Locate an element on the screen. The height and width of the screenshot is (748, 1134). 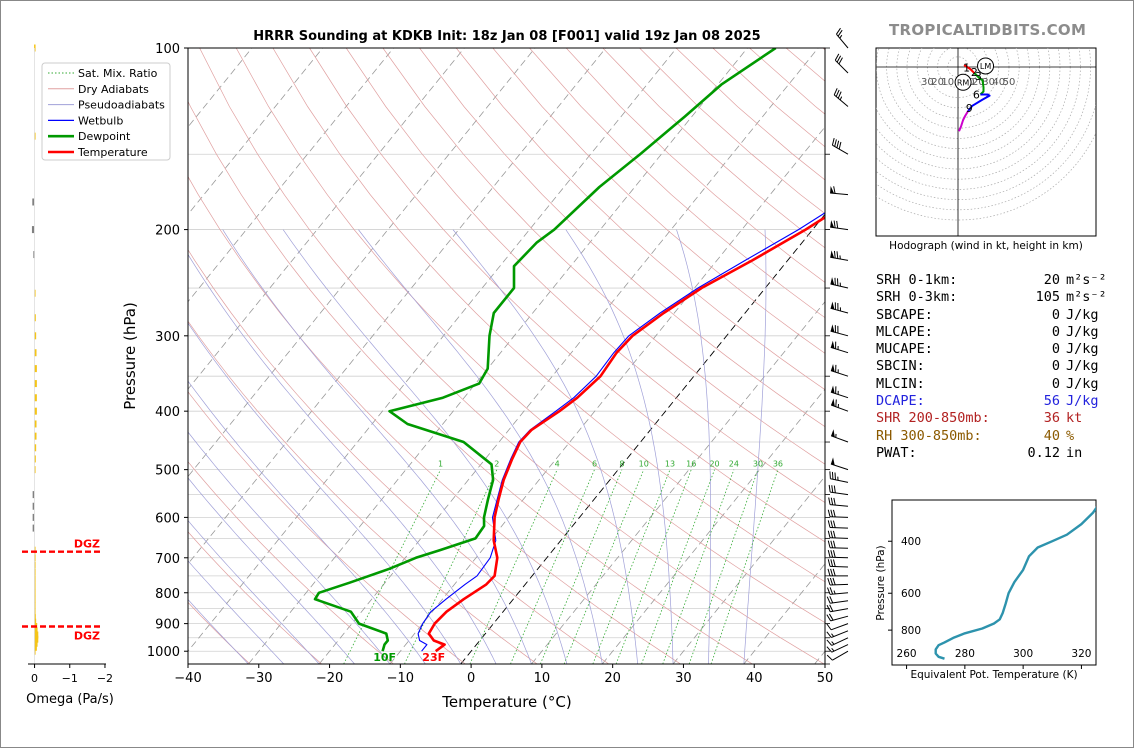
y-tick-label: 700 is located at coordinates (167, 559).